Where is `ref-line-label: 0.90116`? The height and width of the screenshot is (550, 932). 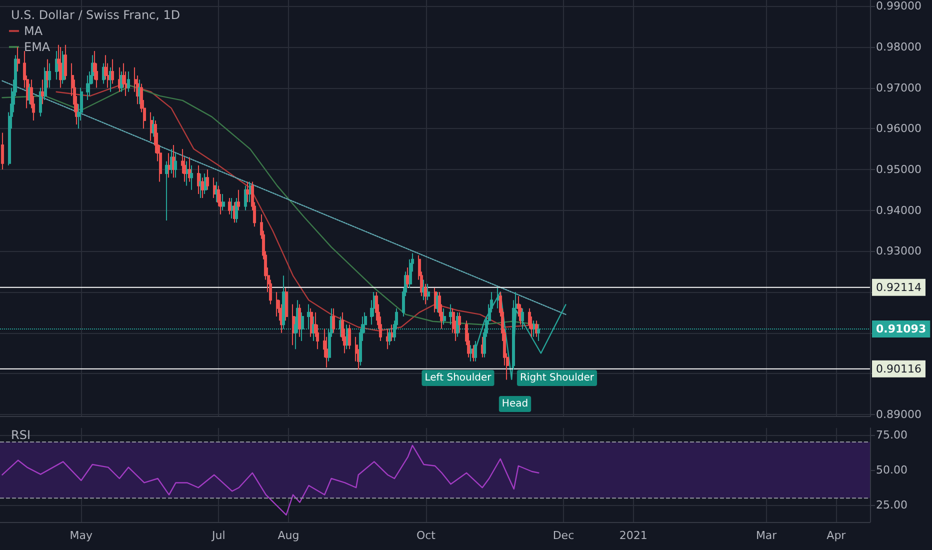
ref-line-label: 0.90116 is located at coordinates (899, 369).